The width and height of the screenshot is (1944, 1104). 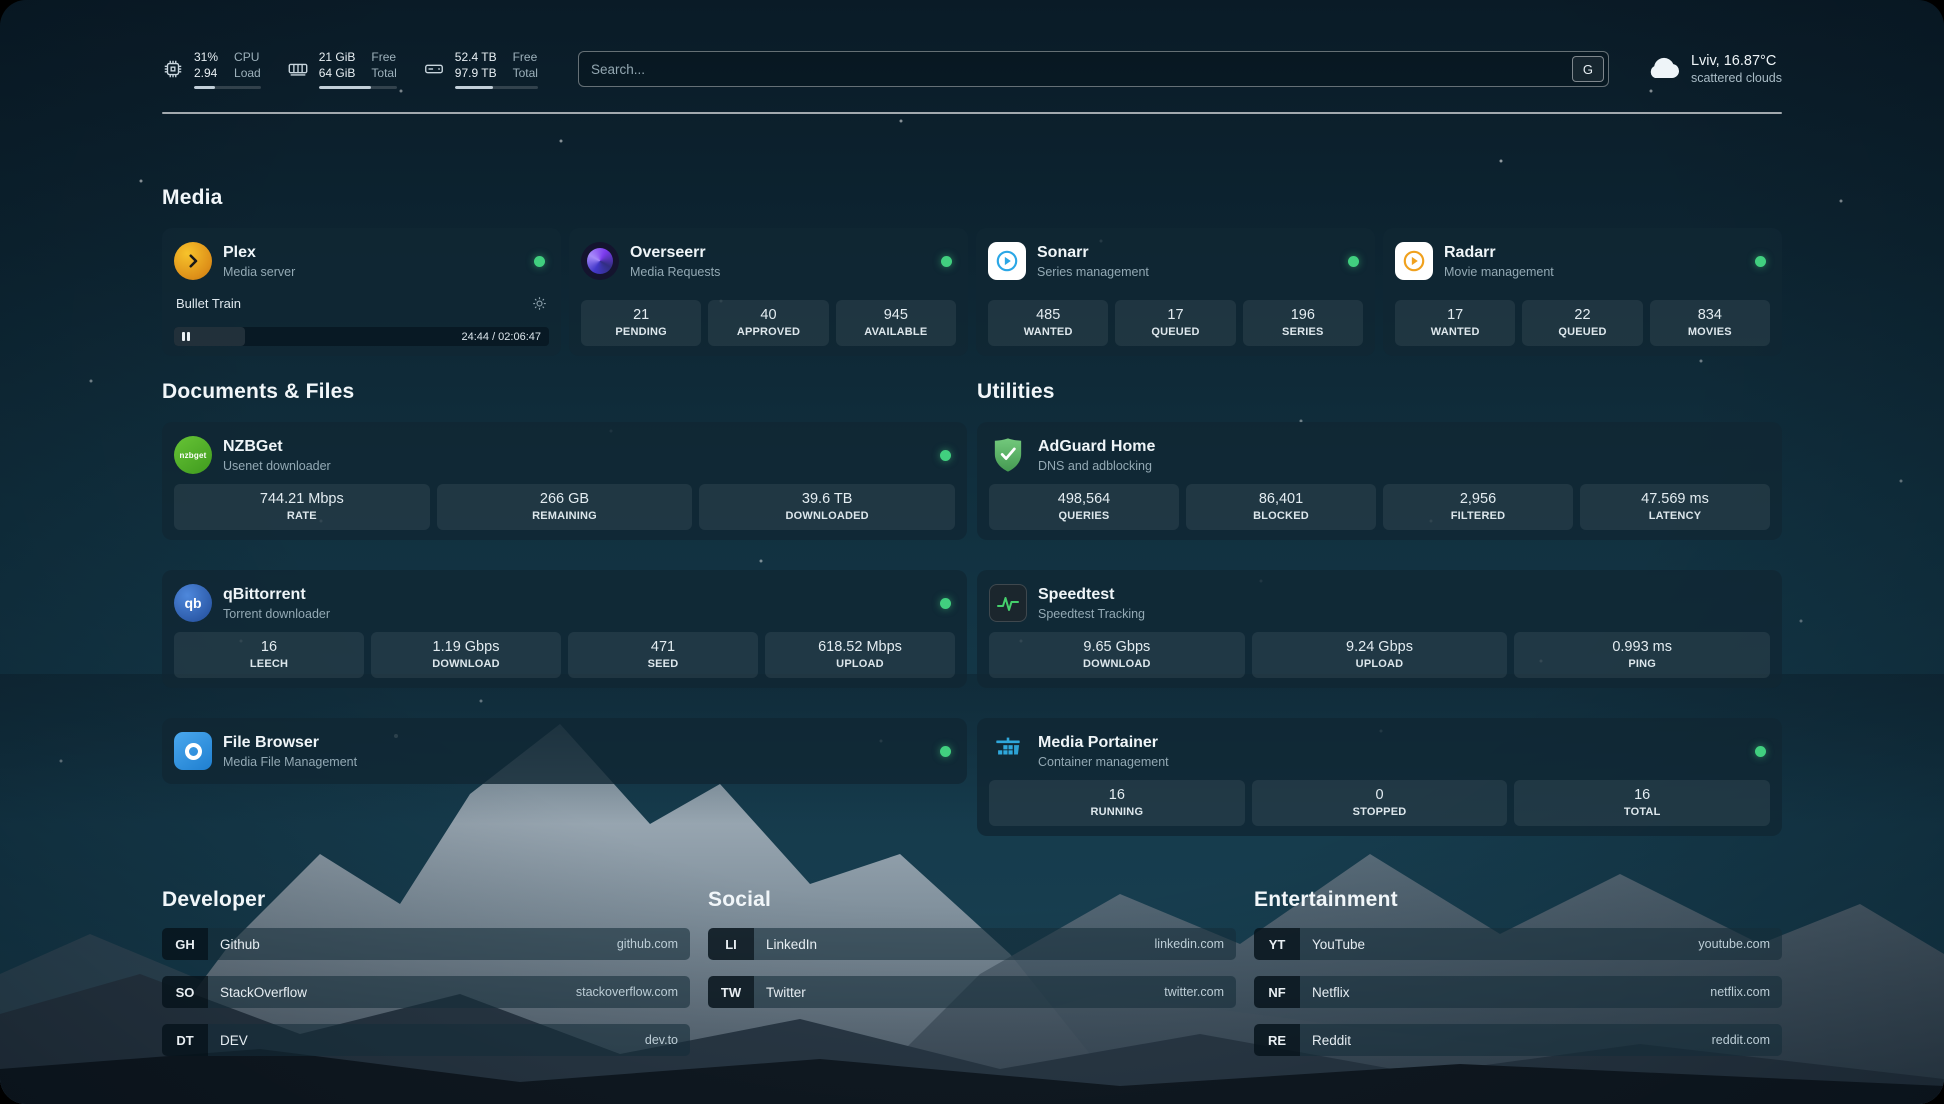 What do you see at coordinates (1518, 992) in the screenshot?
I see `bookmark-netflix: NF Netflix netflix.com` at bounding box center [1518, 992].